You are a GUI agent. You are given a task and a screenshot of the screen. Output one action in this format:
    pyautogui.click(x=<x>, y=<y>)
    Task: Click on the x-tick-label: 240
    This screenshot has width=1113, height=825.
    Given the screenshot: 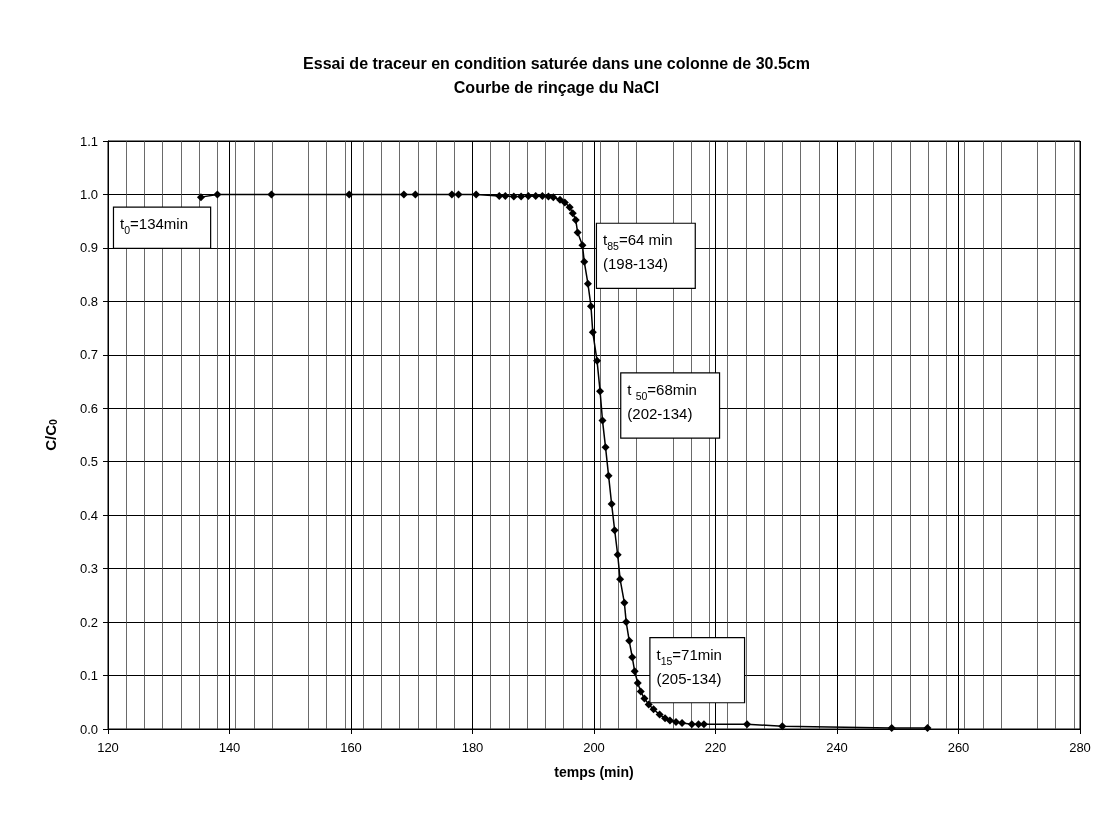 What is the action you would take?
    pyautogui.click(x=837, y=747)
    